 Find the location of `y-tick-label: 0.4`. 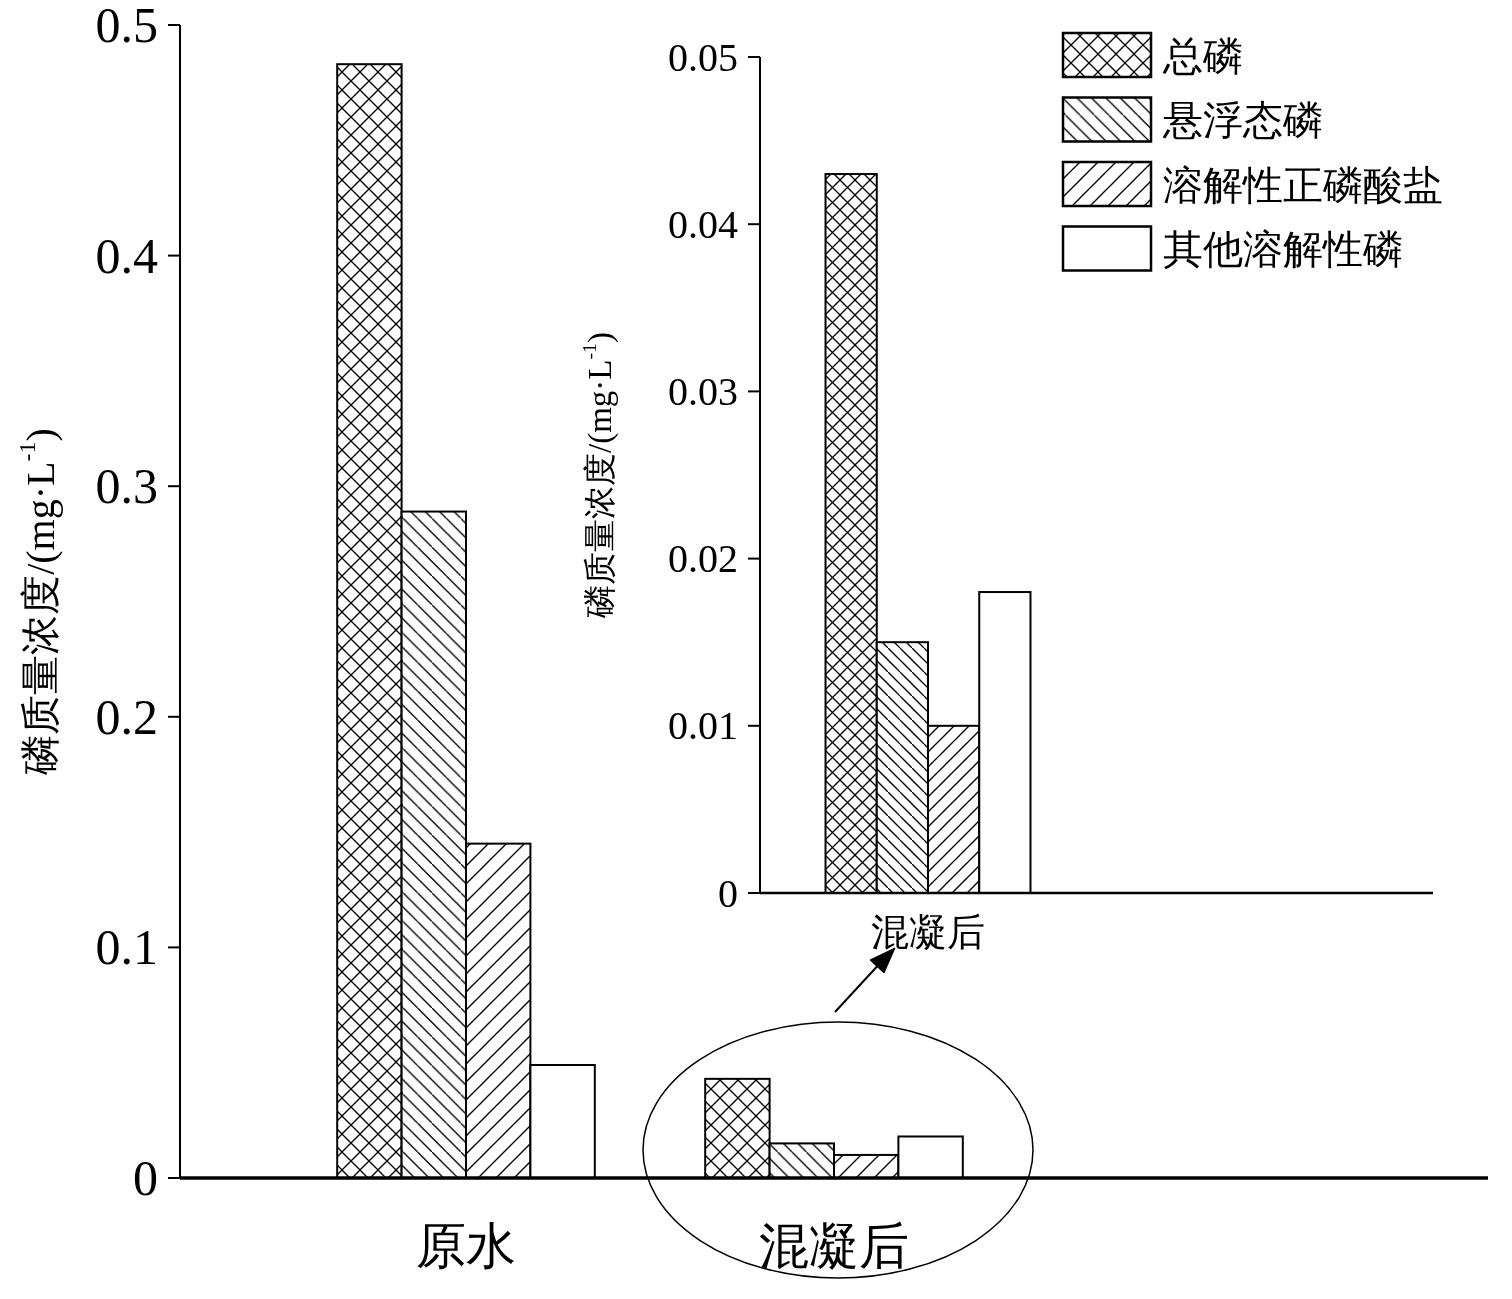

y-tick-label: 0.4 is located at coordinates (126, 255).